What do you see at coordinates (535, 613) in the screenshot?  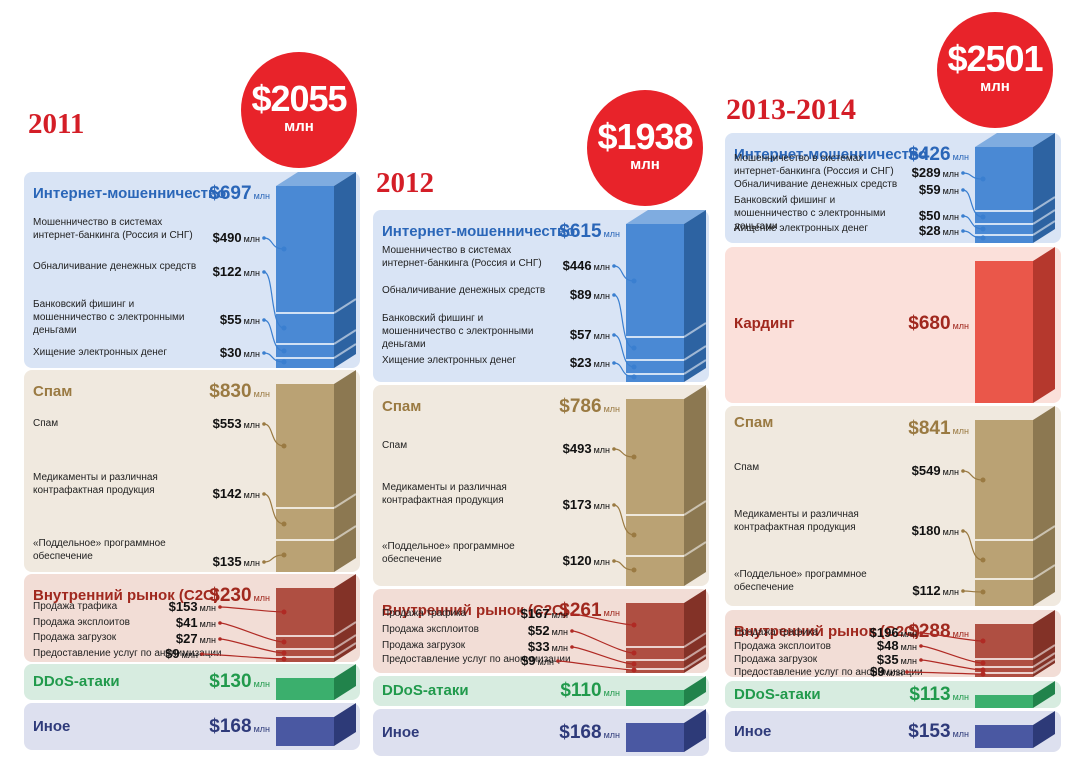 I see `sub-item-amount: $167` at bounding box center [535, 613].